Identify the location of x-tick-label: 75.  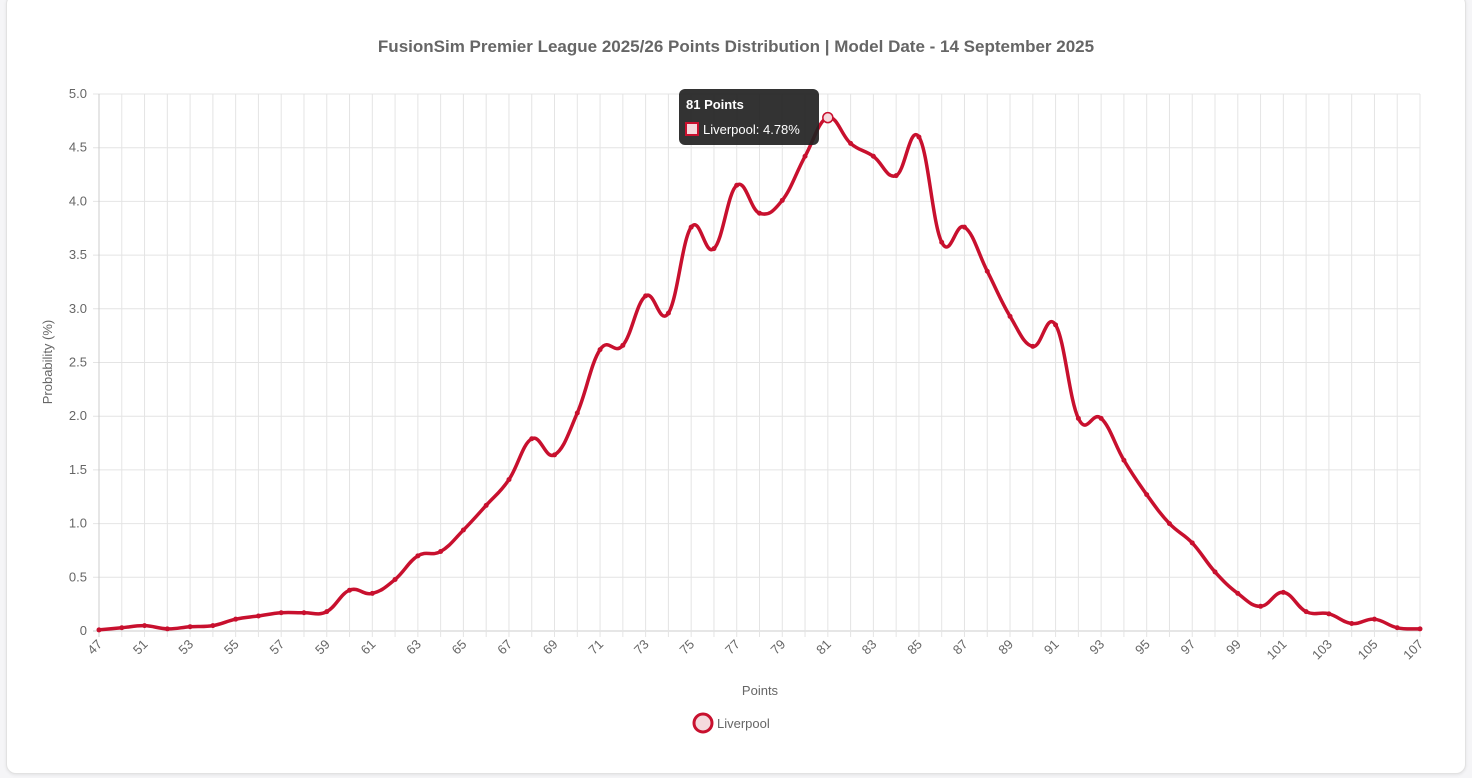
(686, 647).